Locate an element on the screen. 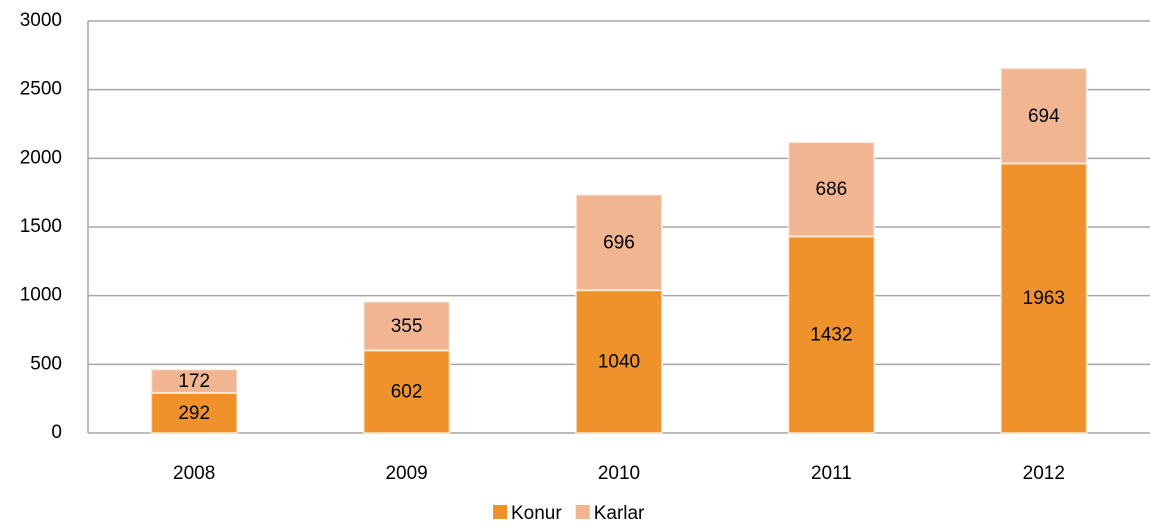 This screenshot has width=1150, height=530. data-label: 292 is located at coordinates (194, 413).